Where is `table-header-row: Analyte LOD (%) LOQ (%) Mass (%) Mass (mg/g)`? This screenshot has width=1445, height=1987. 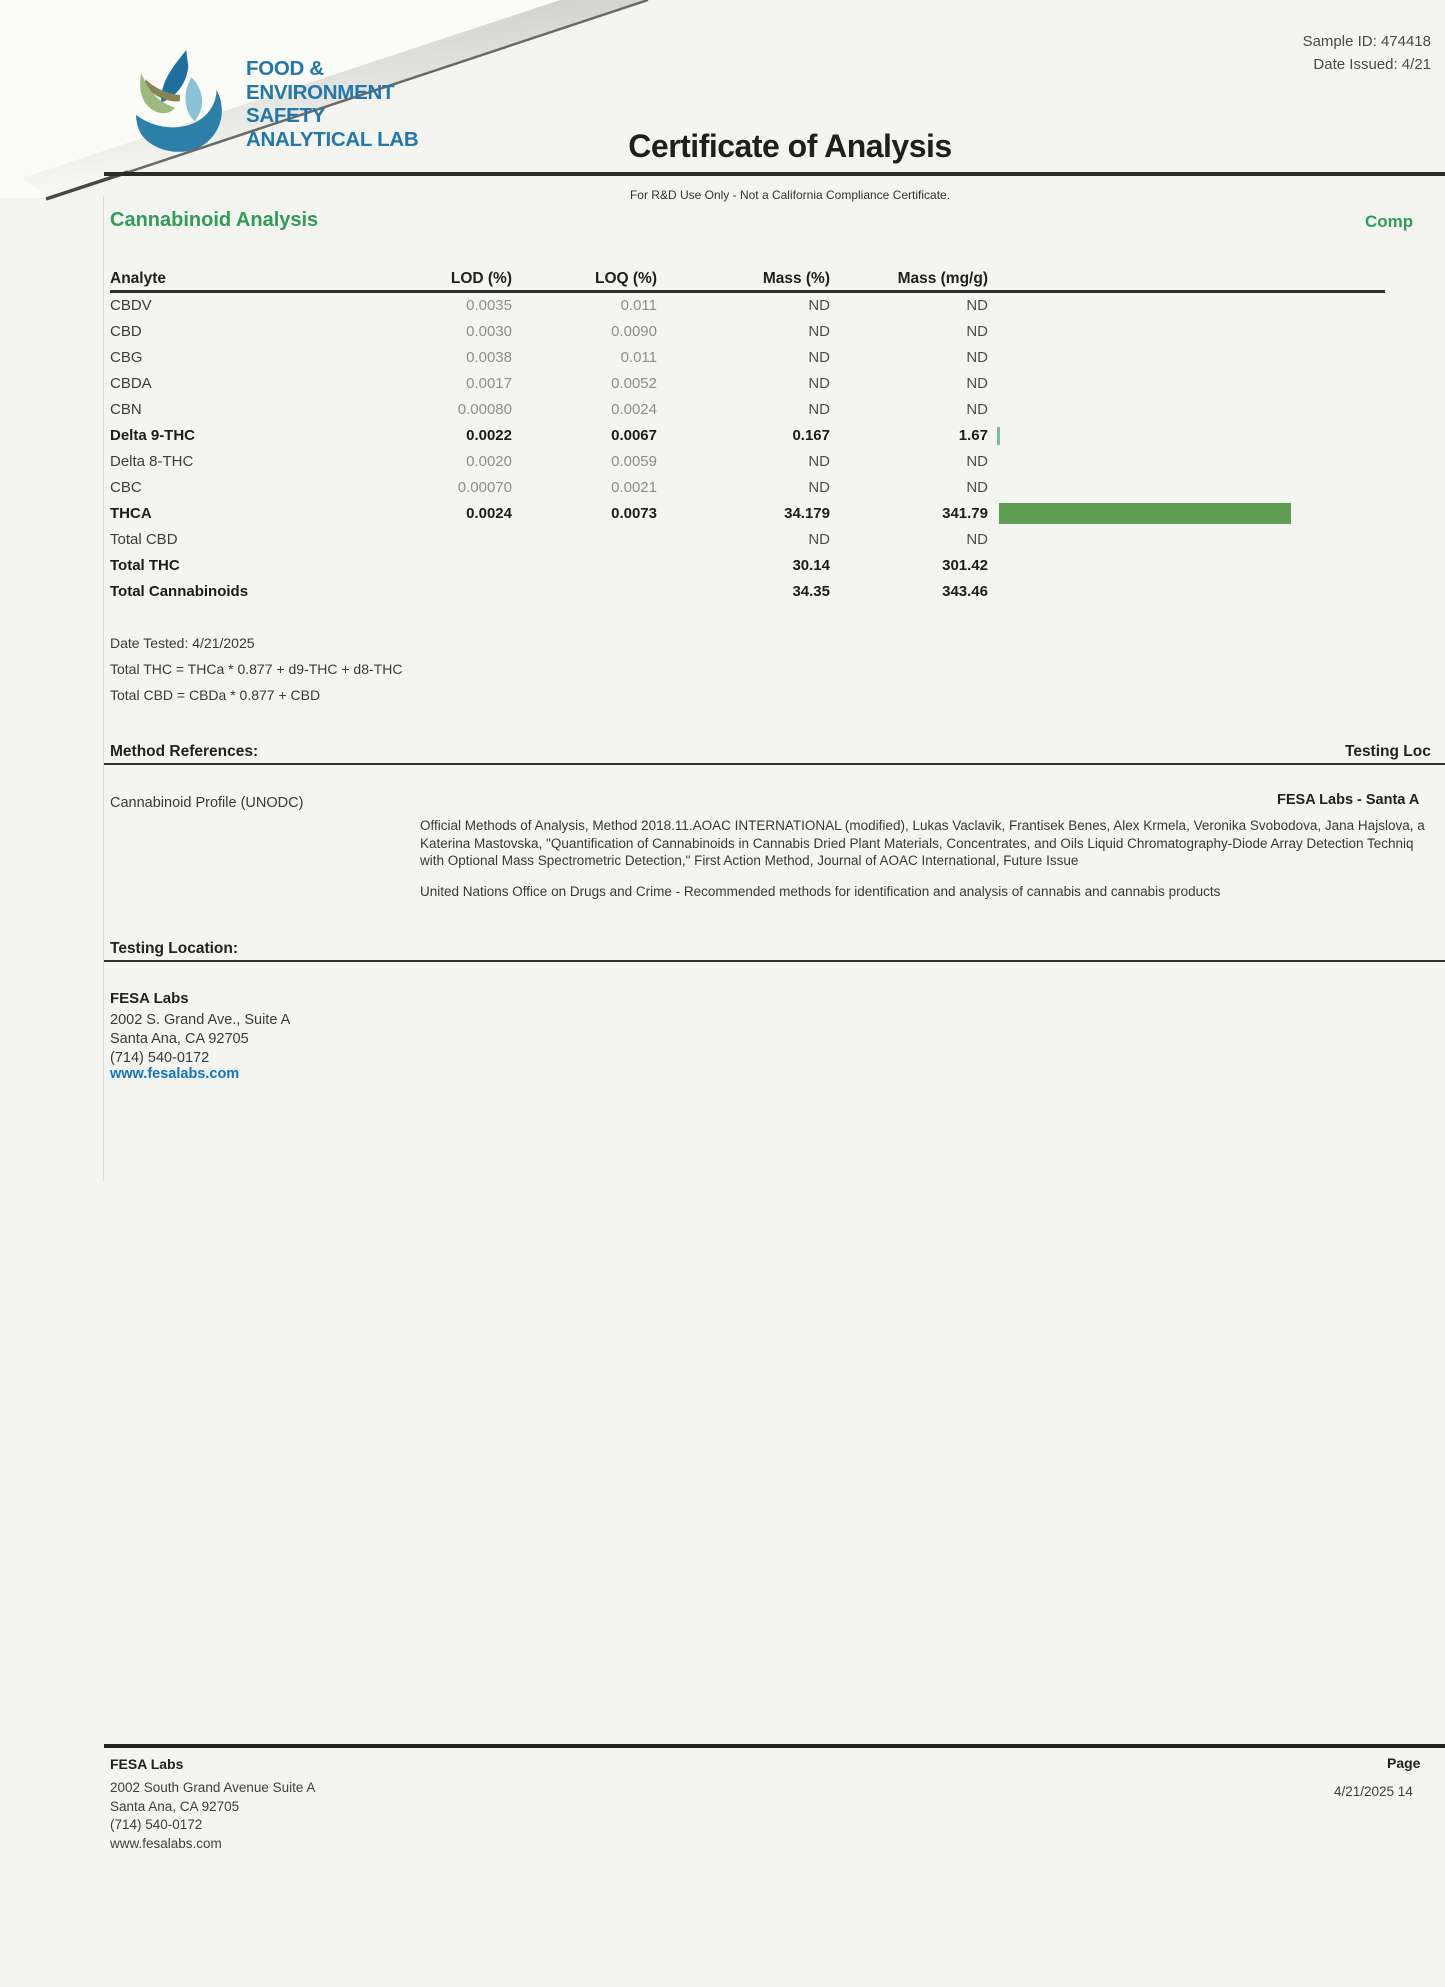
table-header-row: Analyte LOD (%) LOQ (%) Mass (%) Mass (mg/g) is located at coordinates (777, 275).